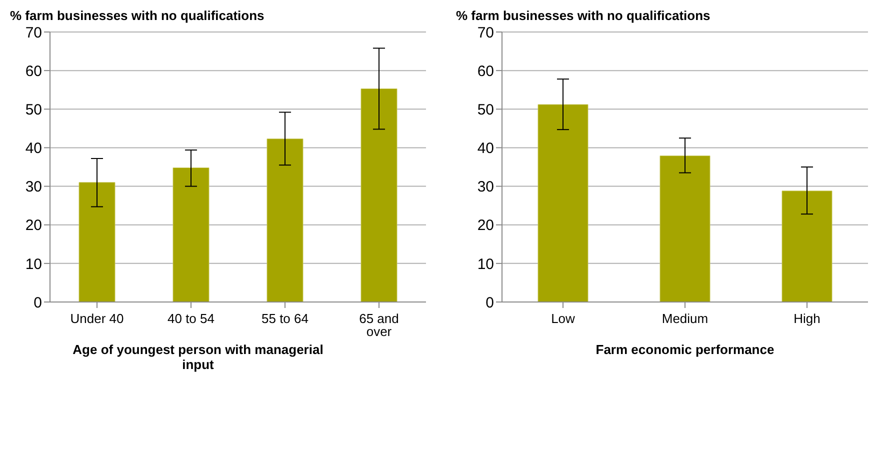 This screenshot has height=461, width=879. I want to click on x-tick-label: Medium, so click(685, 318).